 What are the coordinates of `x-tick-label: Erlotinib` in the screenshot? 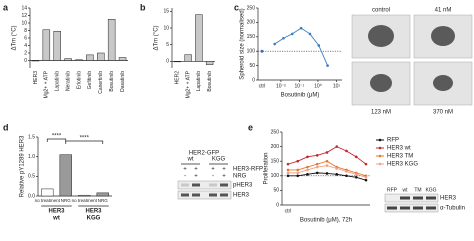 It's located at (79, 80).